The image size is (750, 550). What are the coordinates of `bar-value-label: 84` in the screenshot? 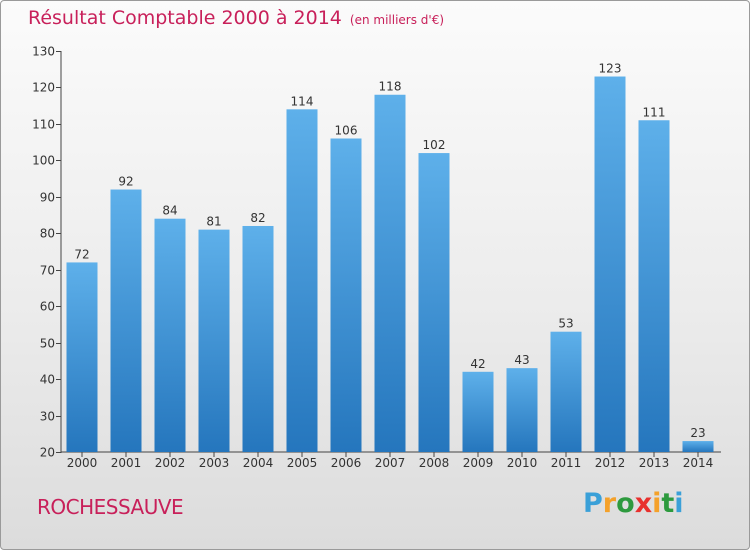 It's located at (169, 211).